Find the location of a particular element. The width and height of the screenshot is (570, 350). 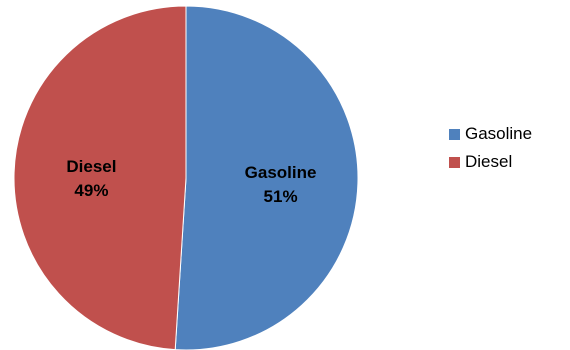

data-label-name-gasoline: Gasoline is located at coordinates (281, 172).